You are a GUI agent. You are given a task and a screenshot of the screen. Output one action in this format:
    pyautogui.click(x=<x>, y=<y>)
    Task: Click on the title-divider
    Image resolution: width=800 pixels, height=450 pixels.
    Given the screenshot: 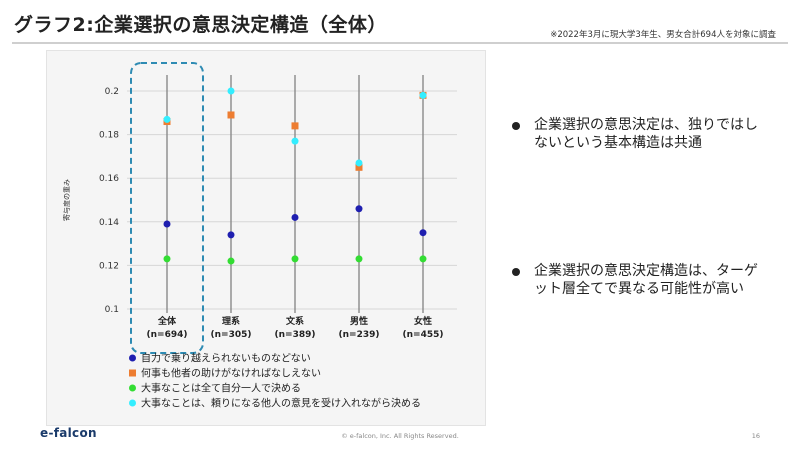 What is the action you would take?
    pyautogui.click(x=400, y=43)
    